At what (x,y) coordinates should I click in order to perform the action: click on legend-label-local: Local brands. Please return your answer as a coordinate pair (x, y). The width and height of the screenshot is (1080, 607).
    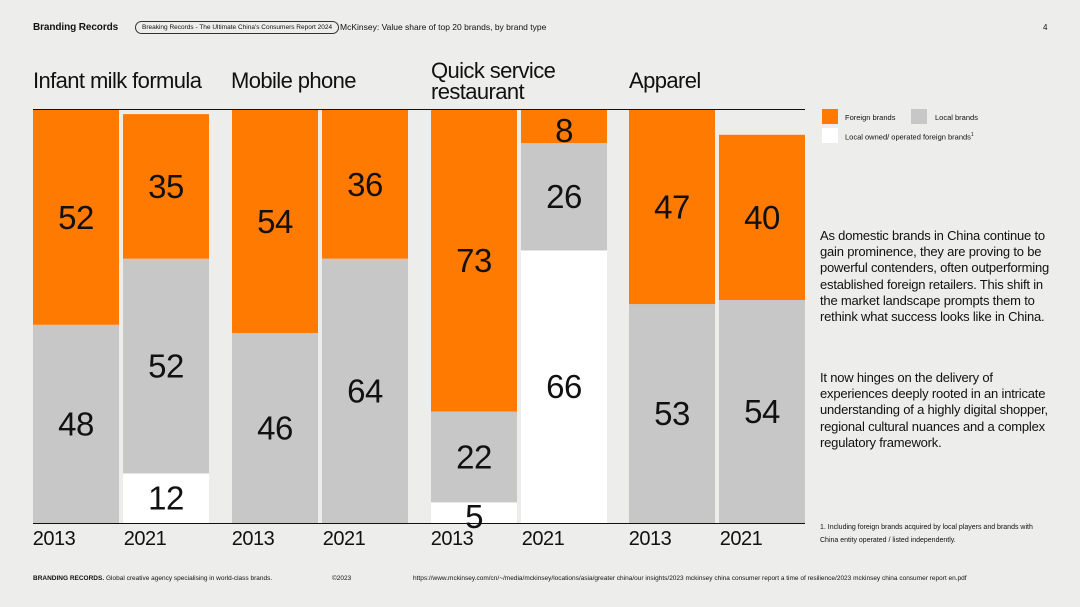
    Looking at the image, I should click on (956, 117).